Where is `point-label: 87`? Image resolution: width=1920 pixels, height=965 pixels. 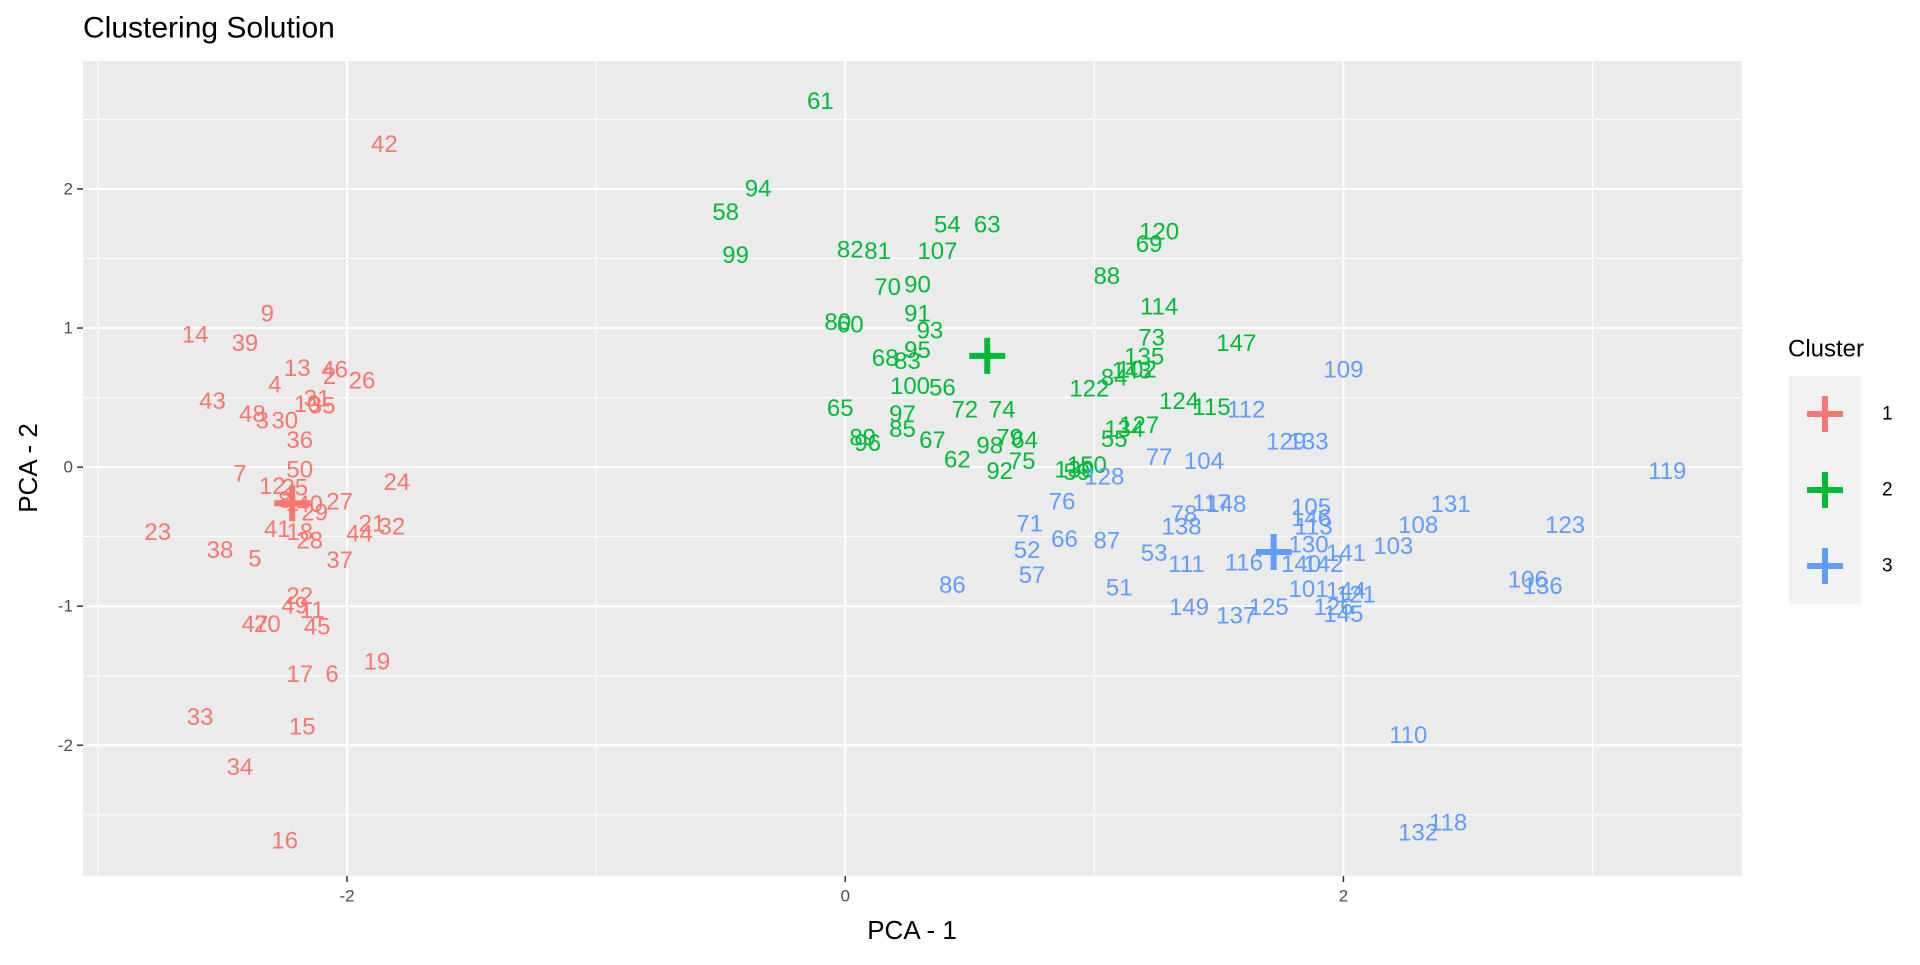
point-label: 87 is located at coordinates (1106, 540).